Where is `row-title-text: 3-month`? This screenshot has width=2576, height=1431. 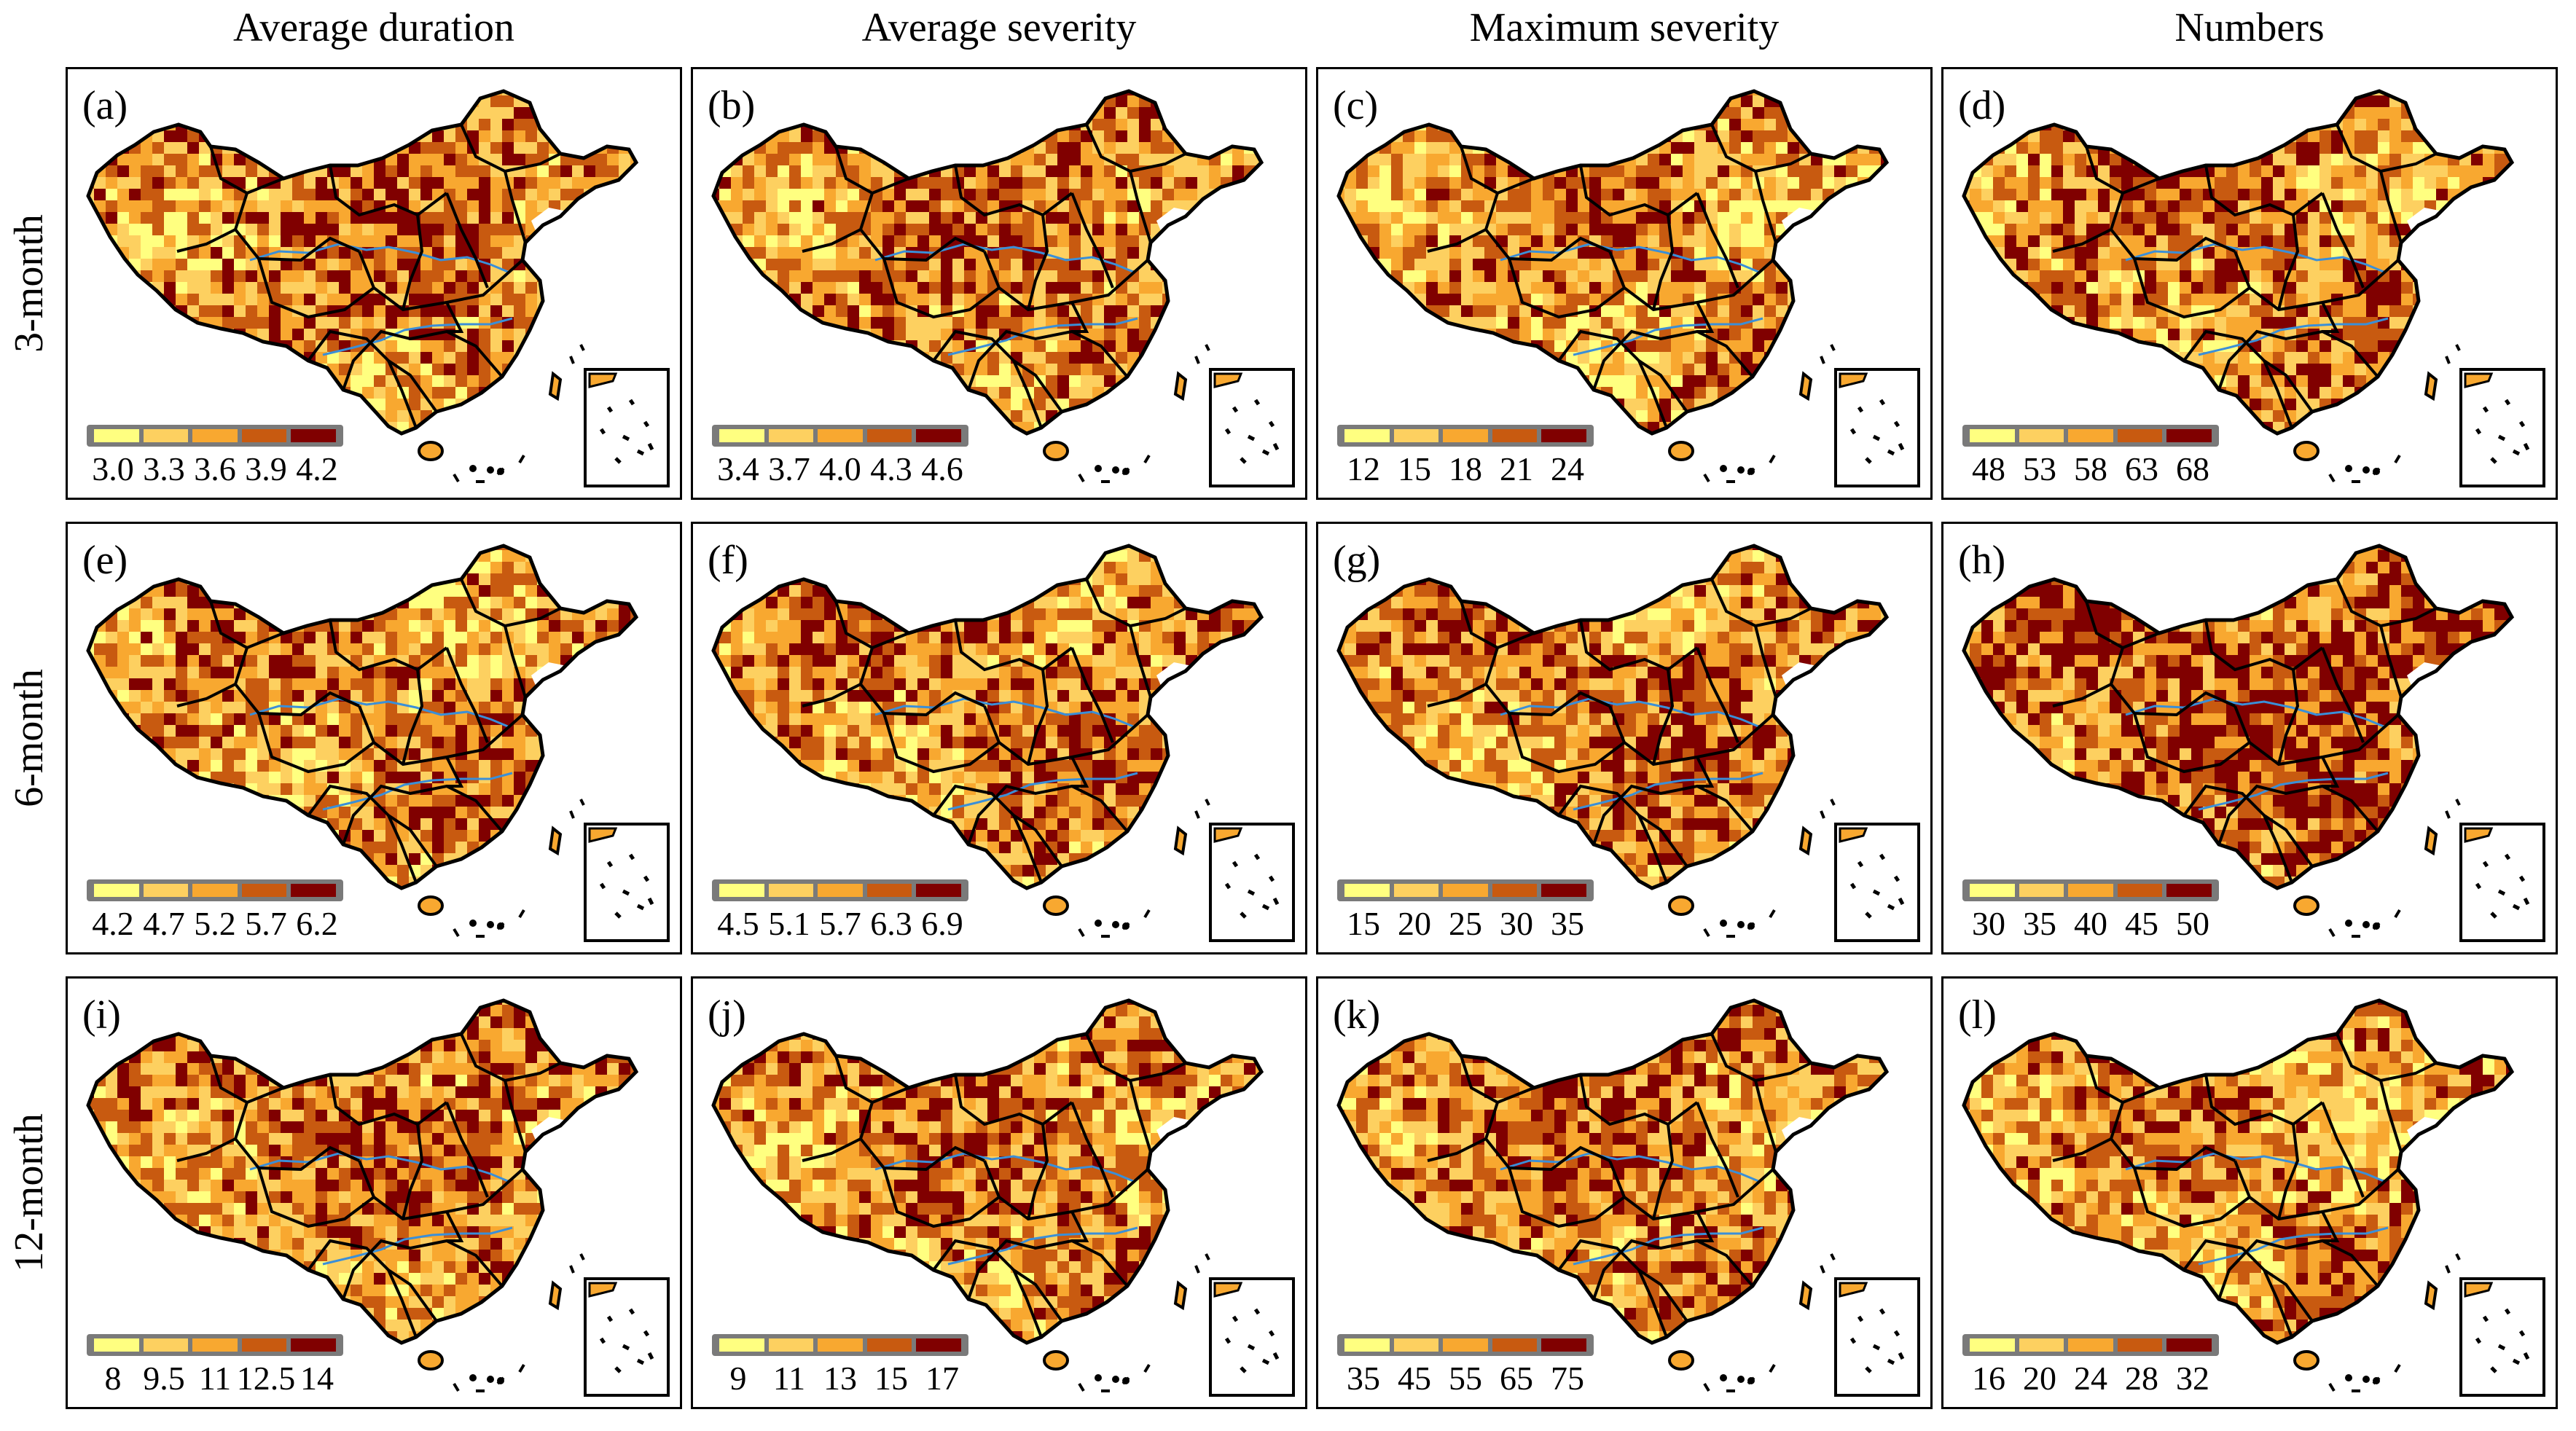 row-title-text: 3-month is located at coordinates (29, 284).